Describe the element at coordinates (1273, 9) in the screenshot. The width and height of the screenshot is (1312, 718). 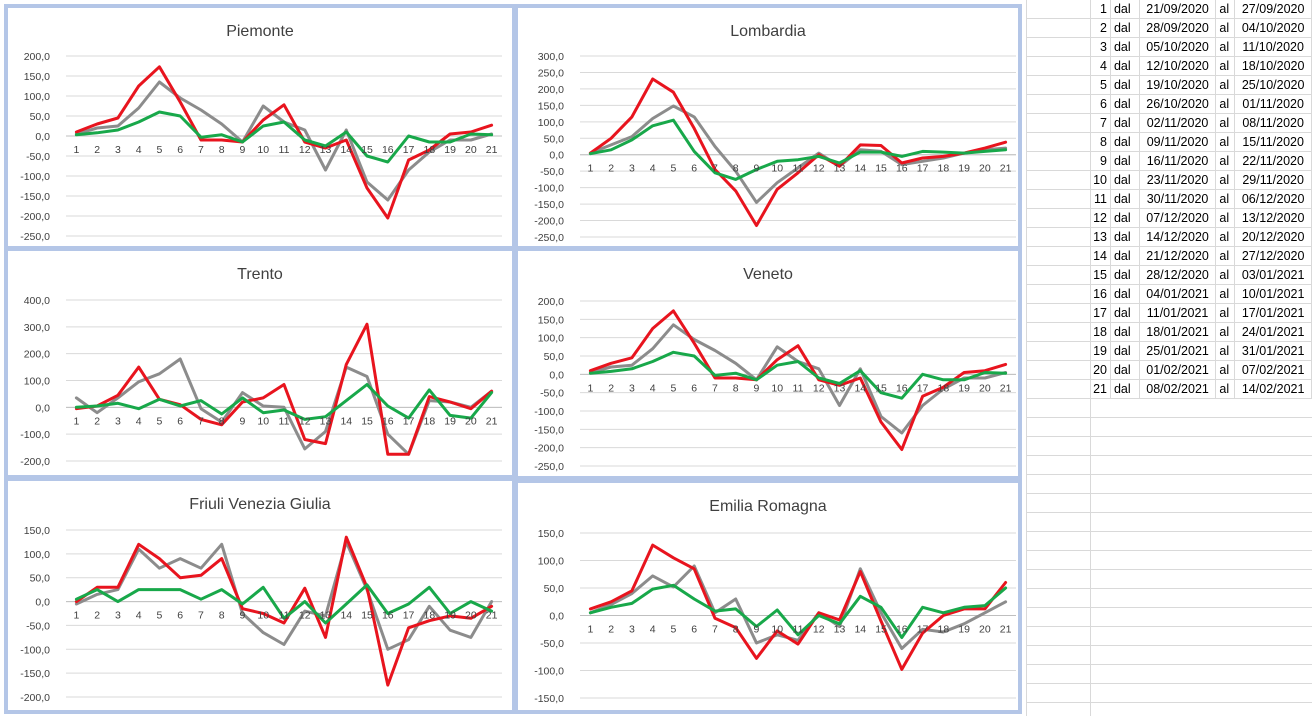
I see `row-end-date: 27/09/2020` at that location.